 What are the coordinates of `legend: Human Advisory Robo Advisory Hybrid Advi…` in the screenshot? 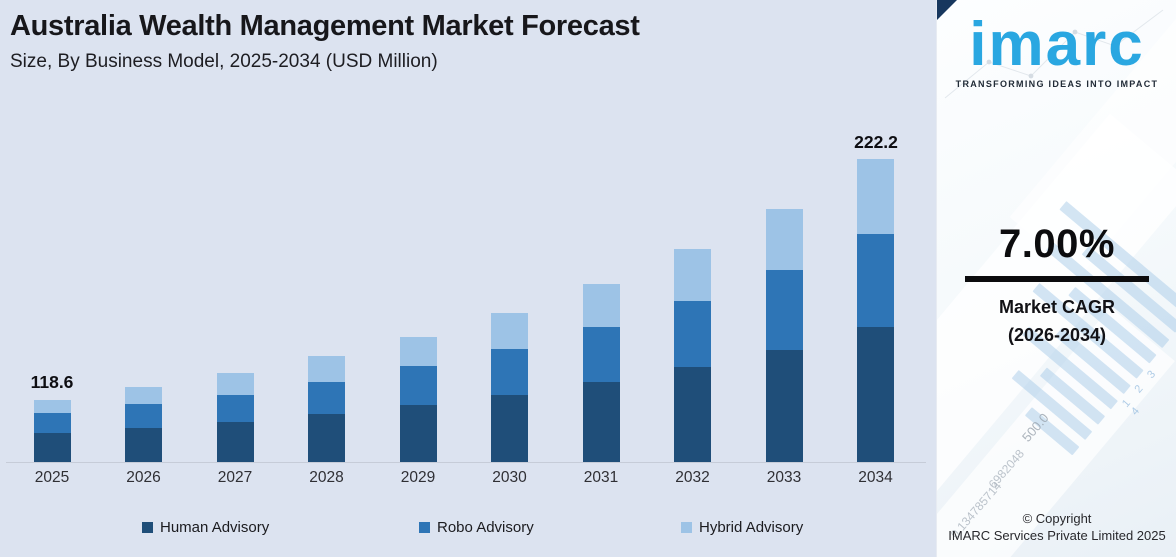 It's located at (468, 529).